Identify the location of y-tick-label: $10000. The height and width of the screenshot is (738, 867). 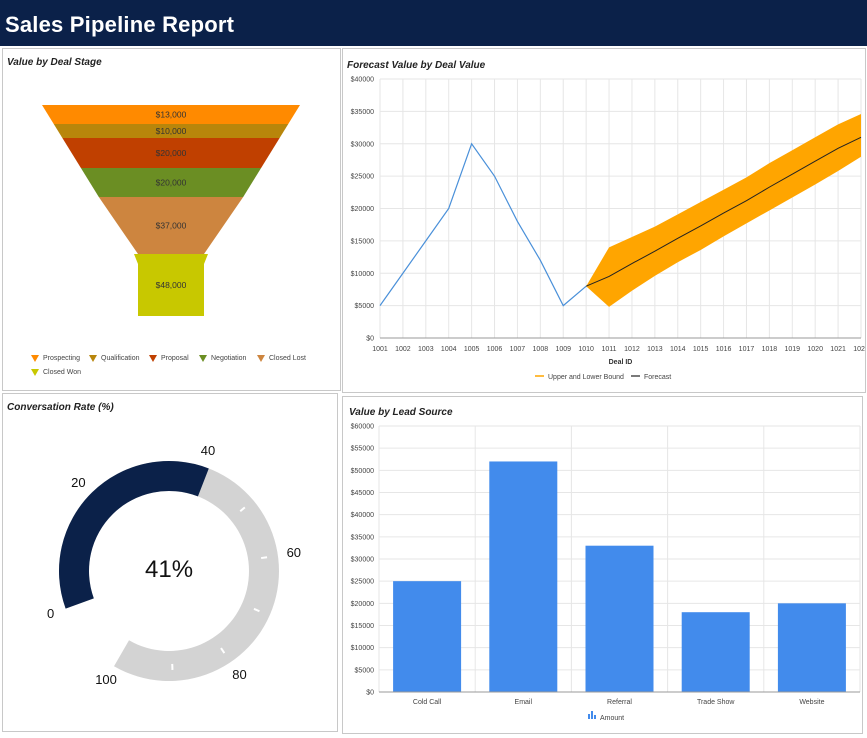
(362, 648).